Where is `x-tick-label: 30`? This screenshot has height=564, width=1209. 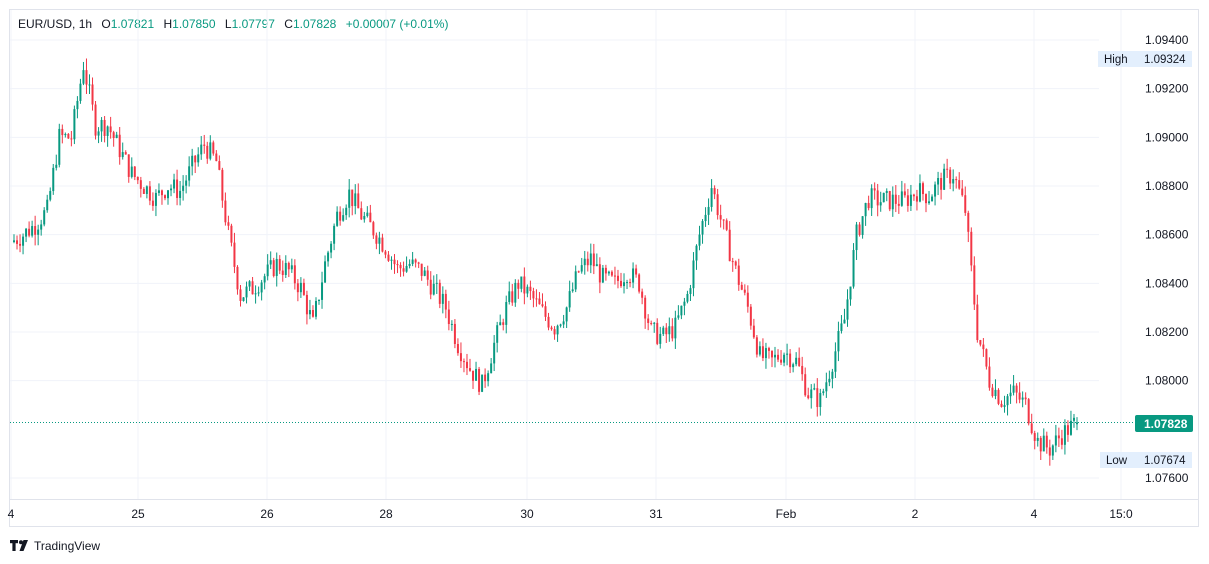
x-tick-label: 30 is located at coordinates (527, 514).